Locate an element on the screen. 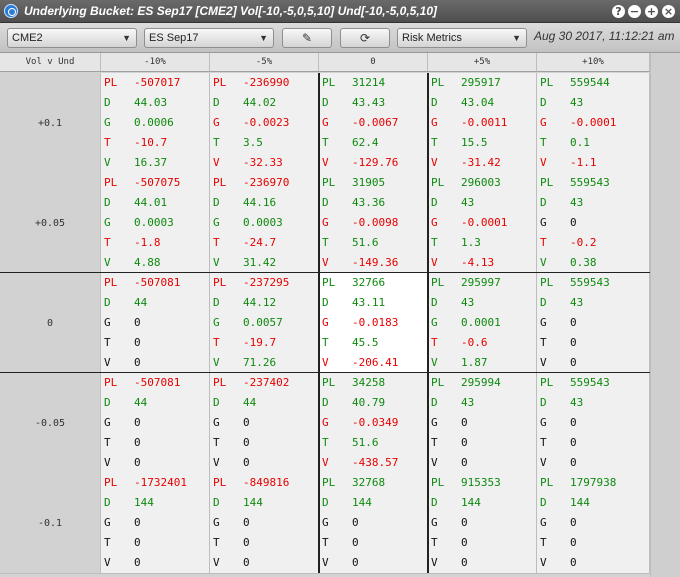 The width and height of the screenshot is (680, 577). column-header: +10% is located at coordinates (593, 62).